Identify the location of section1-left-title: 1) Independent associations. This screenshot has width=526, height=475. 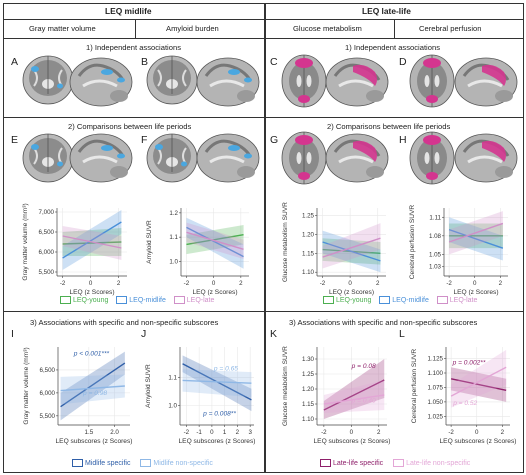
(133, 47).